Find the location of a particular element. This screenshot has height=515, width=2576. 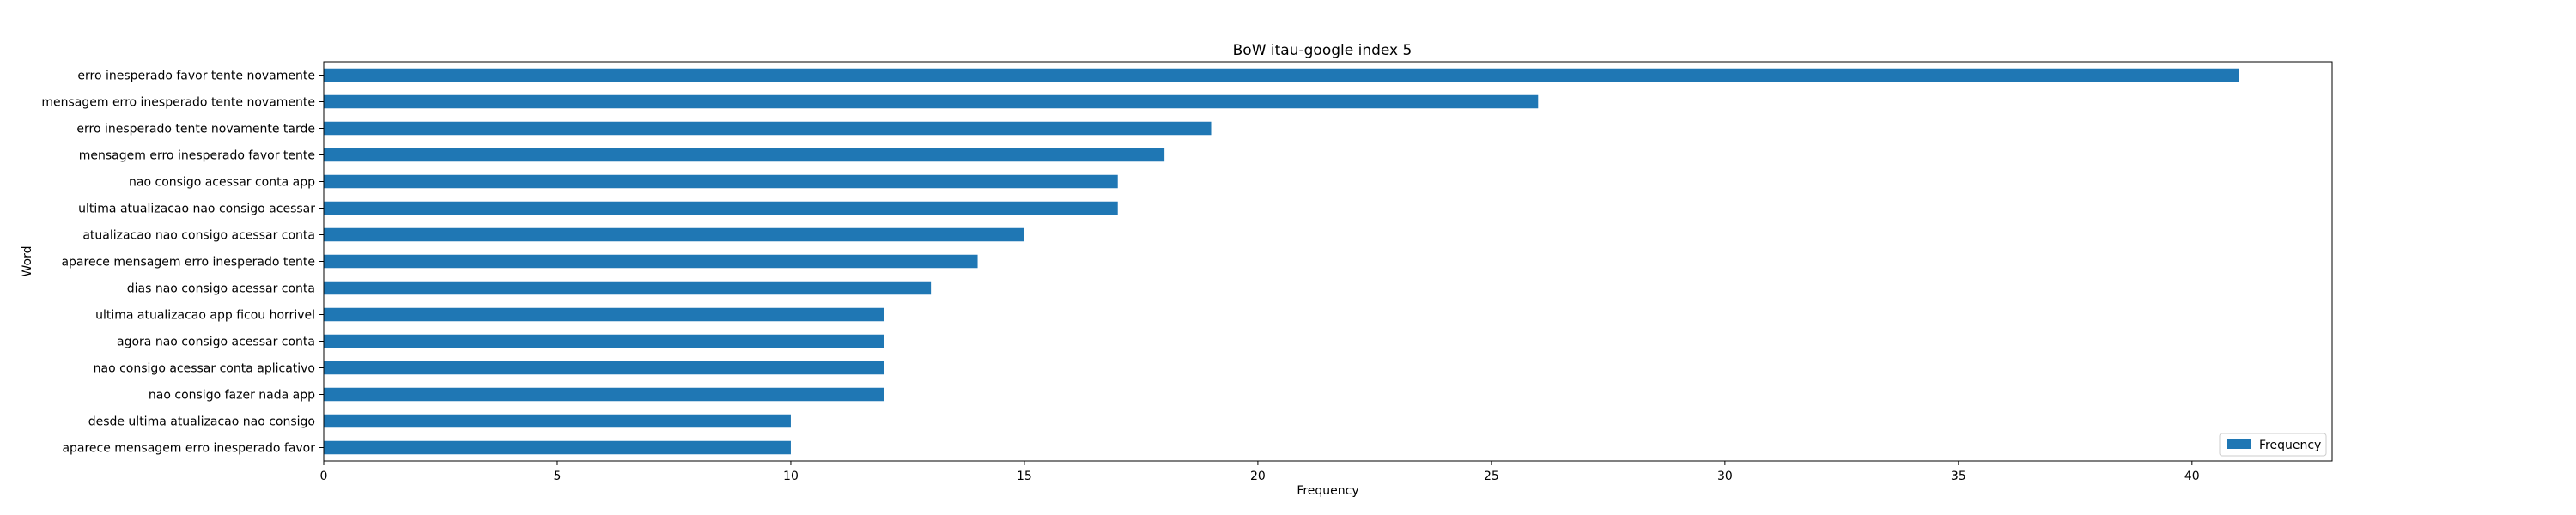

y-tick-label: nao consigo acessar conta aplicativo is located at coordinates (204, 369).